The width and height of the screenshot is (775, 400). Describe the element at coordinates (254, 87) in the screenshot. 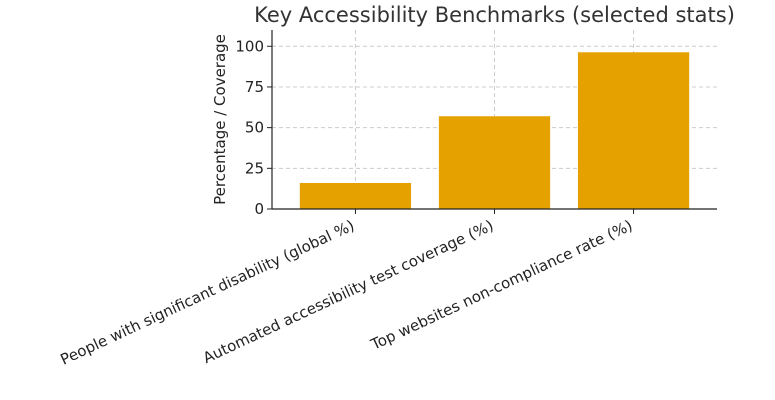

I see `y-tick-label: 75` at that location.